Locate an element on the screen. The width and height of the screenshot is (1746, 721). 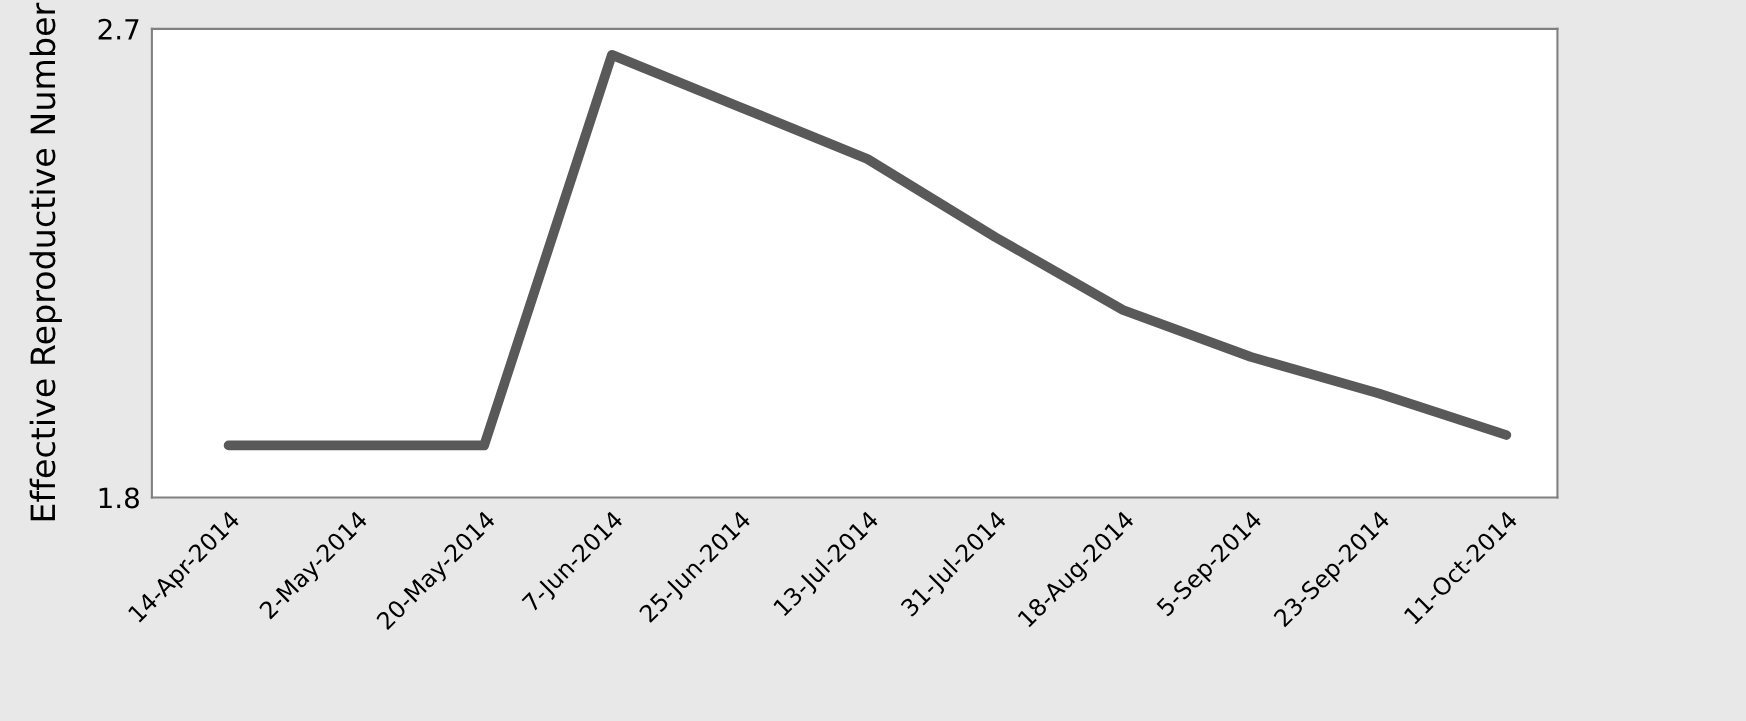
y-tick-label: 2.7 is located at coordinates (118, 29).